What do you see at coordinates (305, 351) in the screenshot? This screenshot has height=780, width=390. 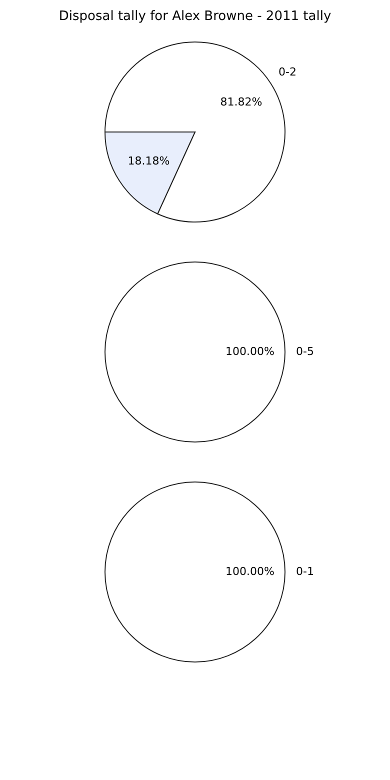 I see `slice-label: 0-5` at bounding box center [305, 351].